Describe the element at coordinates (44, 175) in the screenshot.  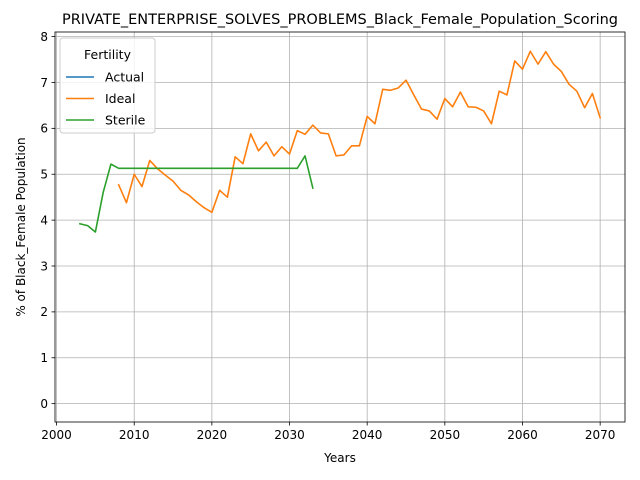
I see `y-tick-label: 5` at that location.